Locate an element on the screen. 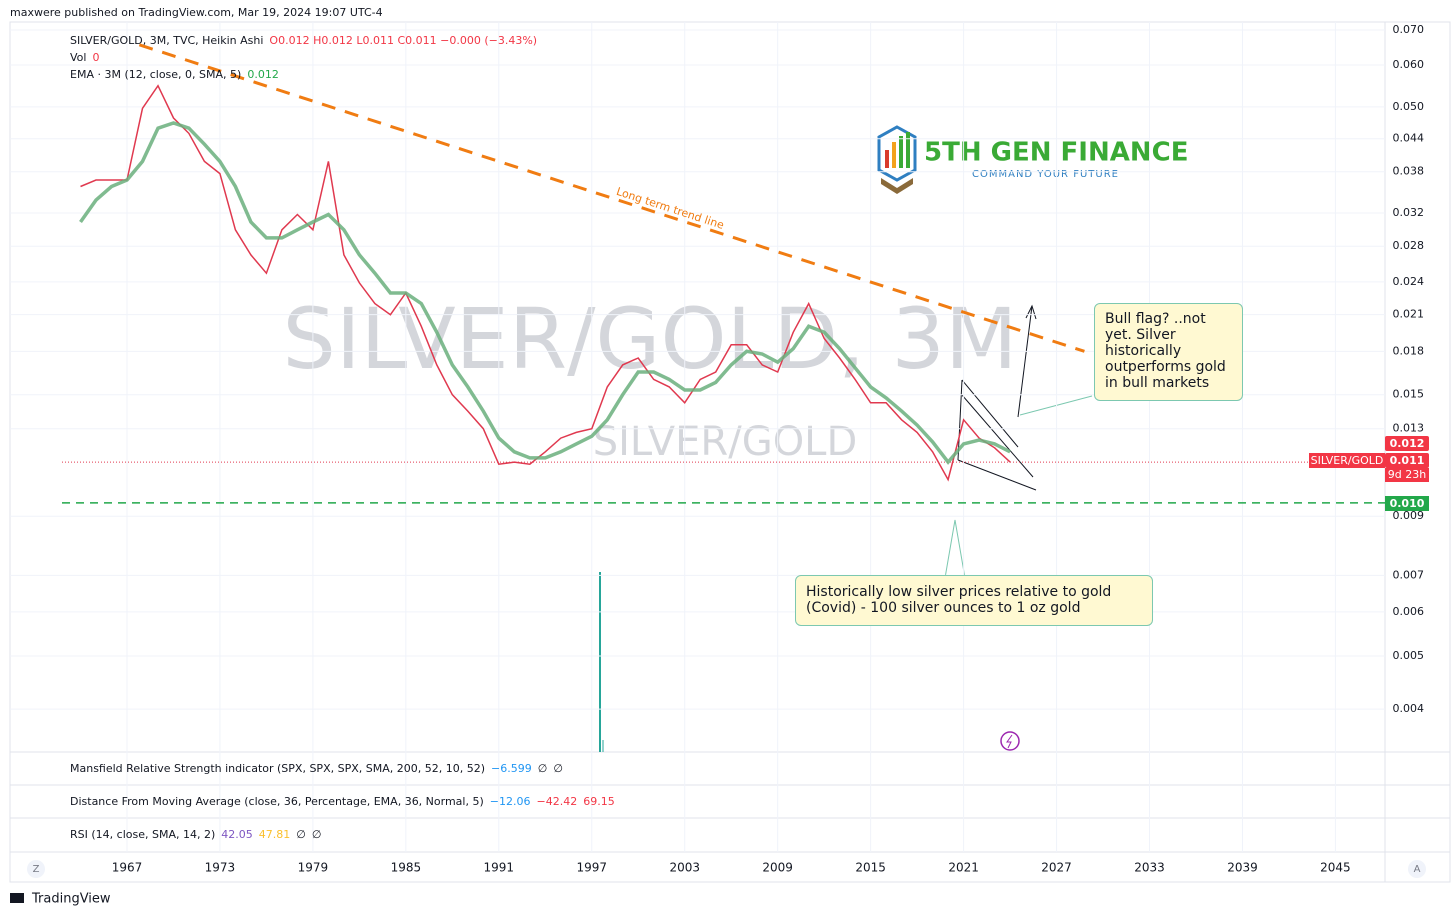 This screenshot has height=916, width=1456. x-tick-label: 1979 is located at coordinates (313, 868).